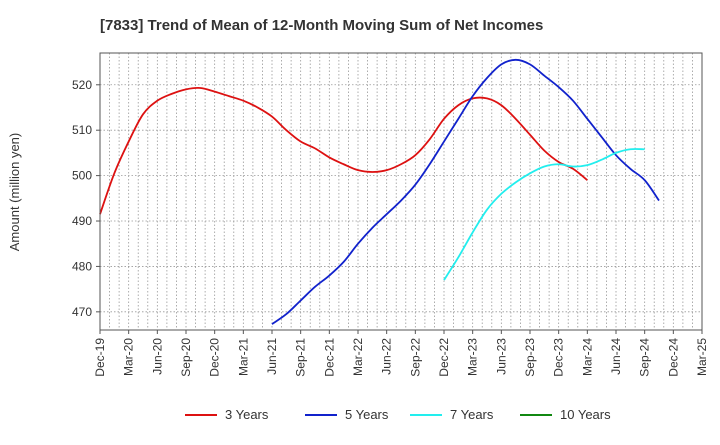 This screenshot has width=720, height=445. I want to click on y-axis-label: Amount (million yen), so click(14, 192).